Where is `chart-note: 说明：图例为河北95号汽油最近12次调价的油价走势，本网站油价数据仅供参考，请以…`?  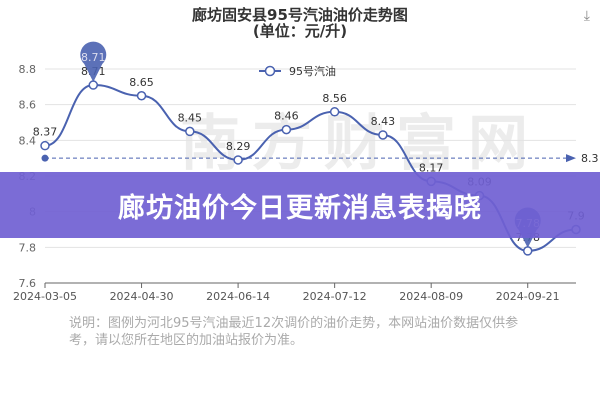
chart-note: 说明：图例为河北95号汽油最近12次调价的油价走势，本网站油价数据仅供参考，请以… is located at coordinates (294, 332).